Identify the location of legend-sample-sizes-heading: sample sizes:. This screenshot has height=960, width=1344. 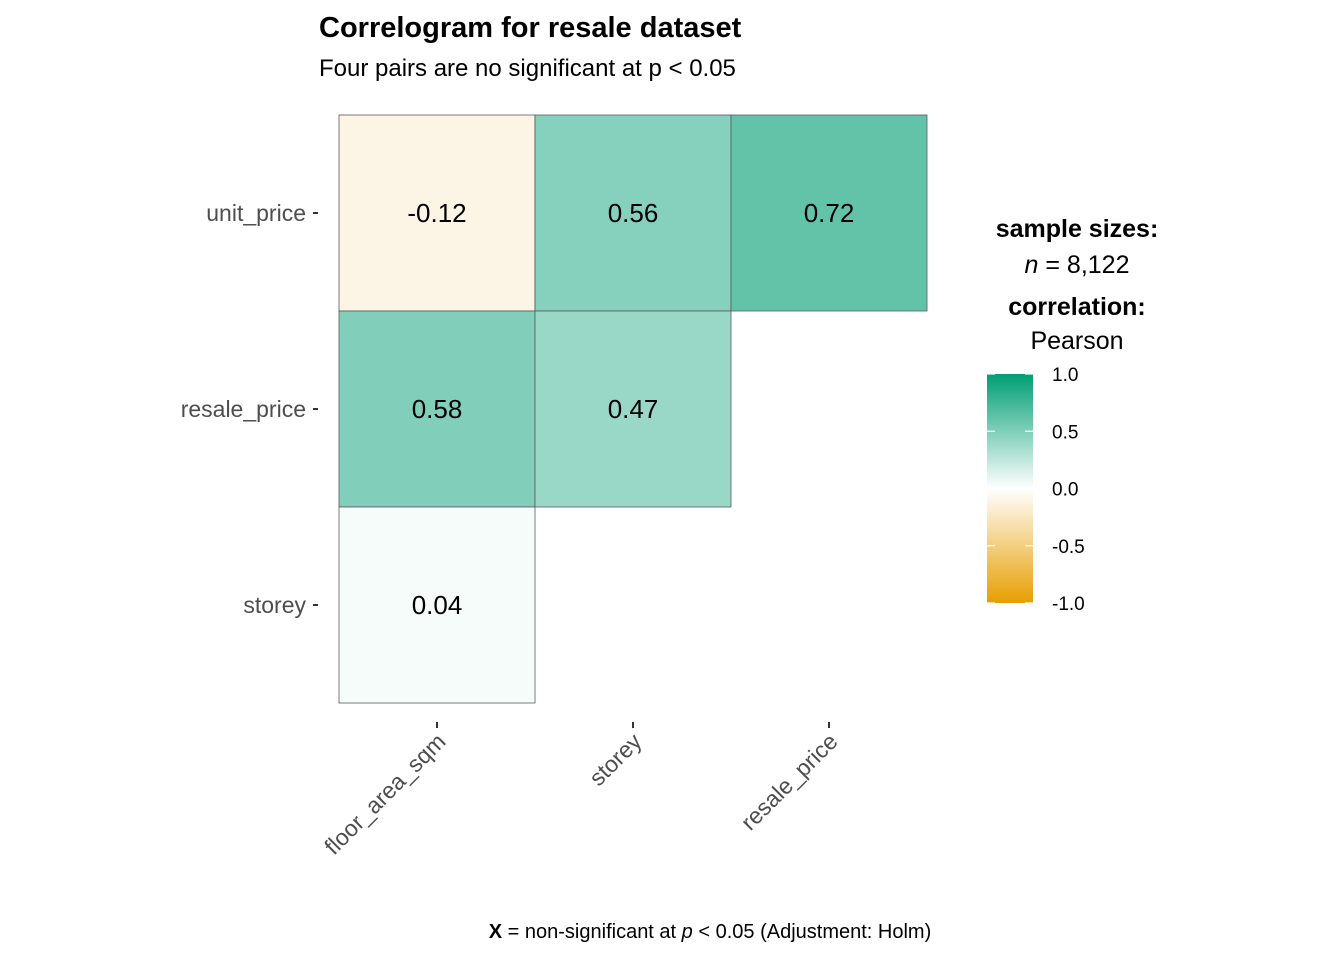
(1077, 229).